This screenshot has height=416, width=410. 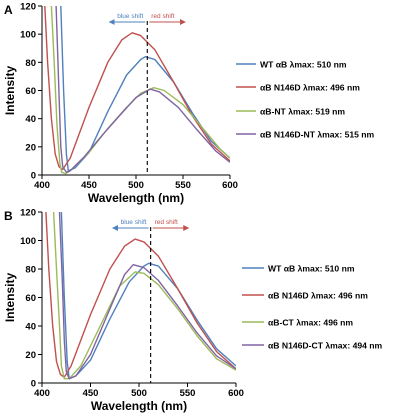 What do you see at coordinates (274, 112) in the screenshot?
I see `legend-name: αB-NT` at bounding box center [274, 112].